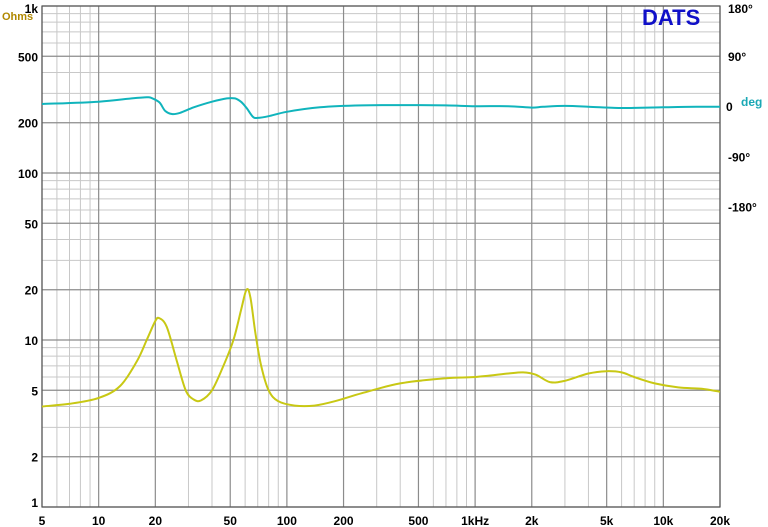  Describe the element at coordinates (28, 124) in the screenshot. I see `left-tick-label: 200` at that location.